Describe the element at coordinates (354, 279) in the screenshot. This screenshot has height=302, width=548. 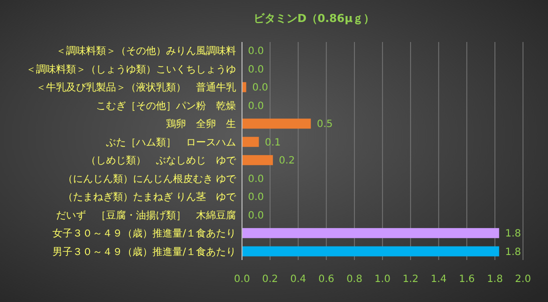
I see `x-tick-label: 0.8` at that location.